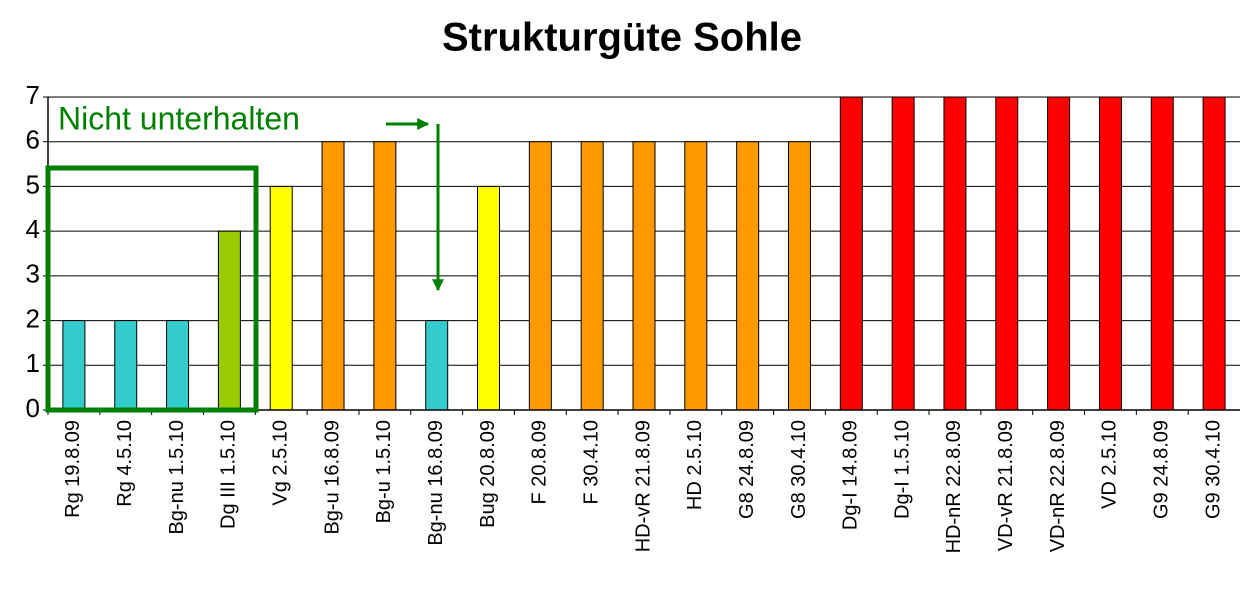  I want to click on x-tick-label: F 30.4.10, so click(591, 462).